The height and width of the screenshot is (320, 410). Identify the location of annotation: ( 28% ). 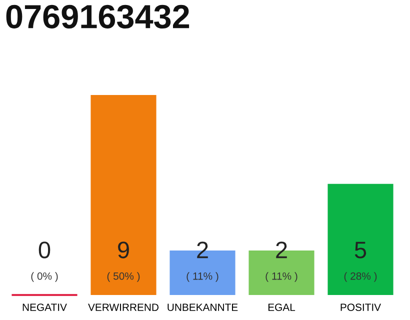
(360, 277).